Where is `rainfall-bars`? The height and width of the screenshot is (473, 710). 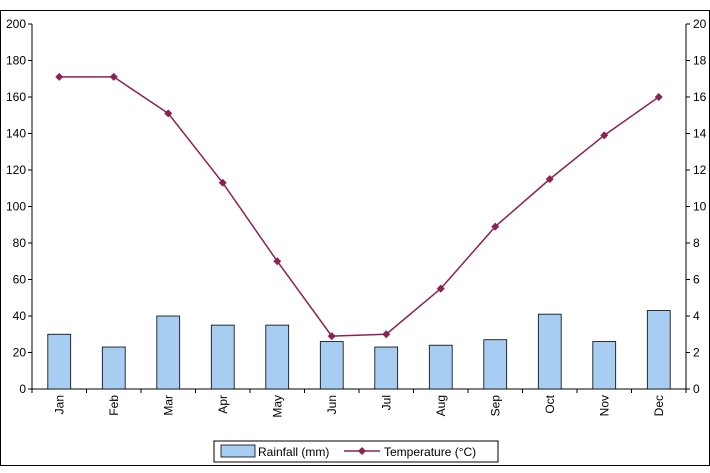 rainfall-bars is located at coordinates (359, 350).